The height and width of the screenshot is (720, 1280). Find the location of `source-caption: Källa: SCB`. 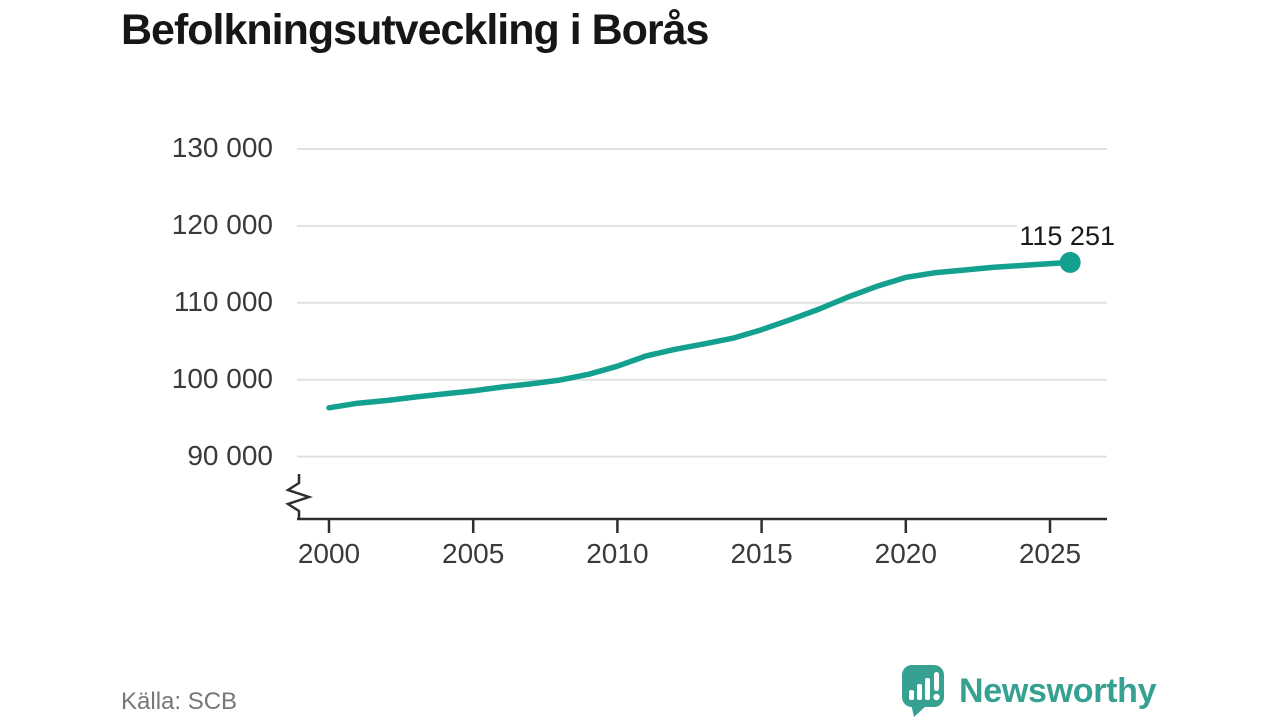

source-caption: Källa: SCB is located at coordinates (179, 701).